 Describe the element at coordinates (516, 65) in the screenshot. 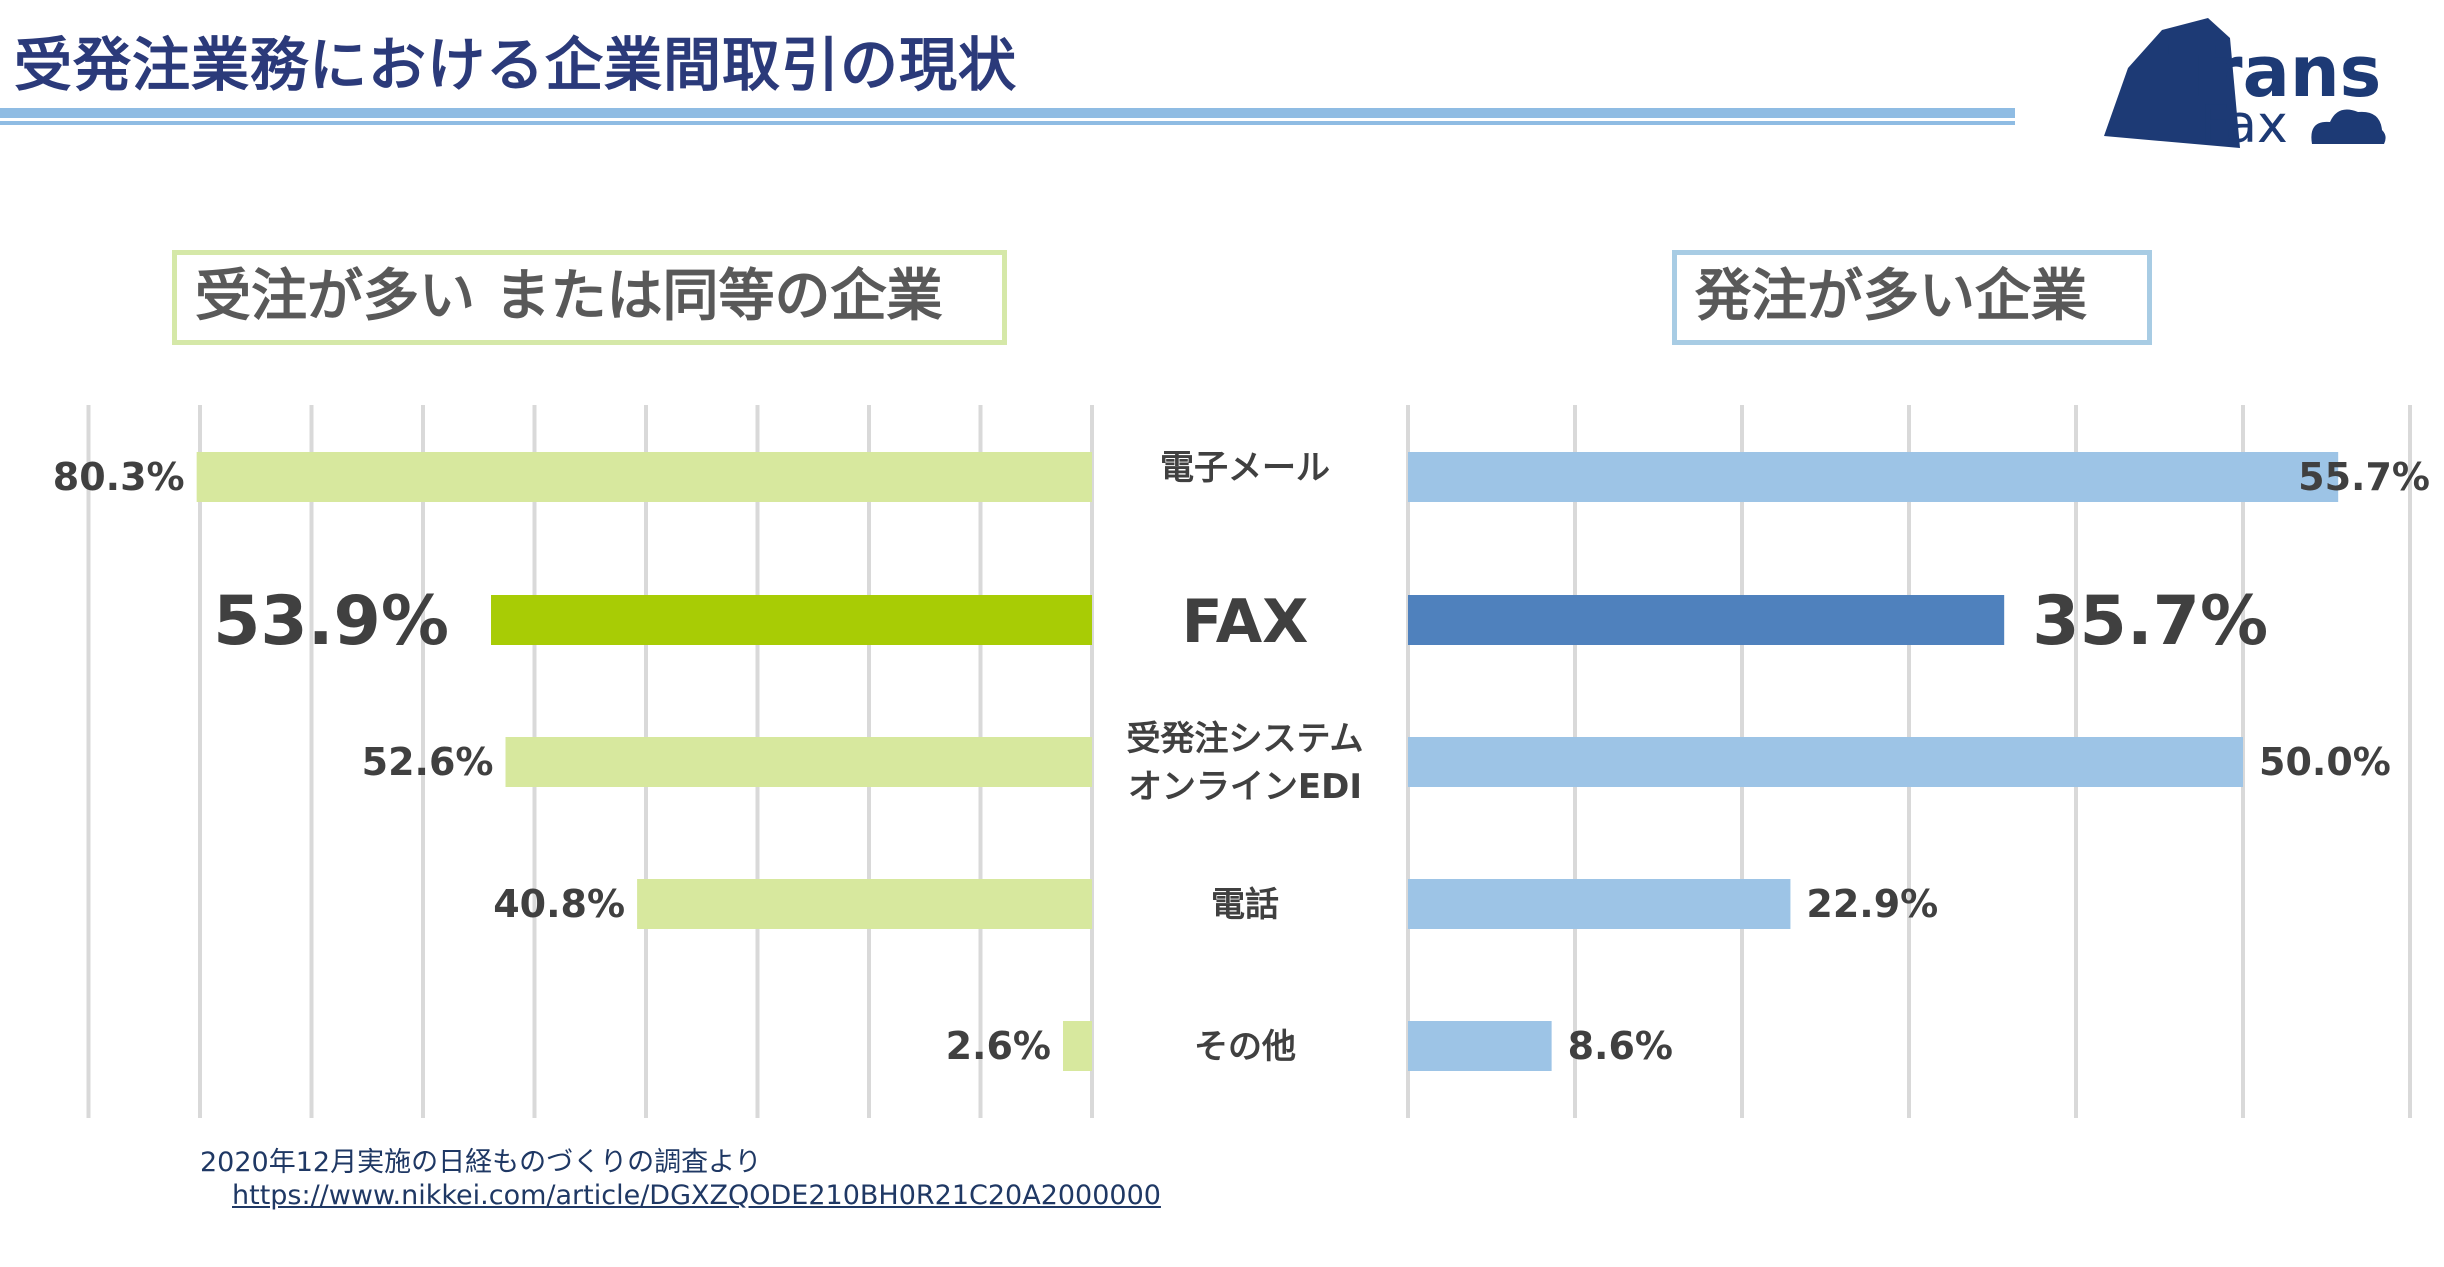

I see `page-title: 受発注業務における企業間取引の現状` at that location.